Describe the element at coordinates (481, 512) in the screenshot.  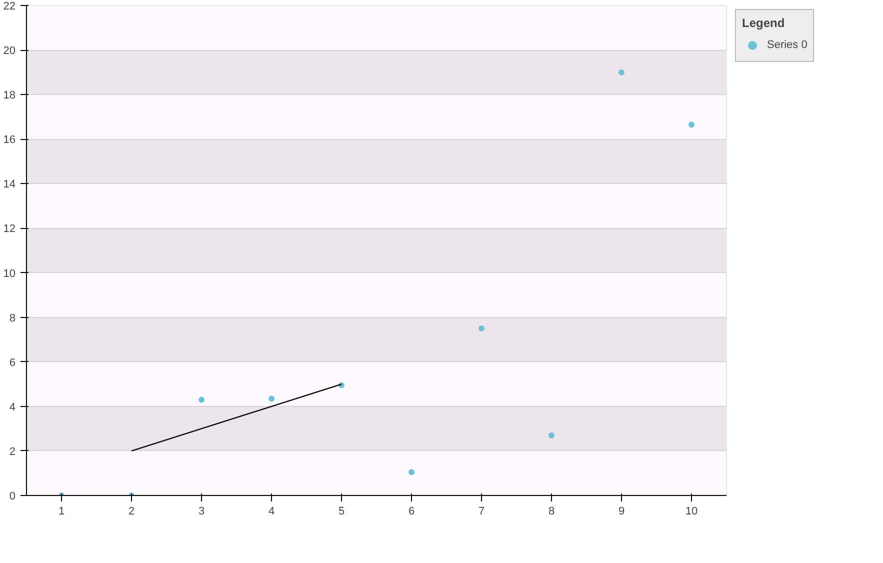
I see `x-tick-label: 7` at that location.